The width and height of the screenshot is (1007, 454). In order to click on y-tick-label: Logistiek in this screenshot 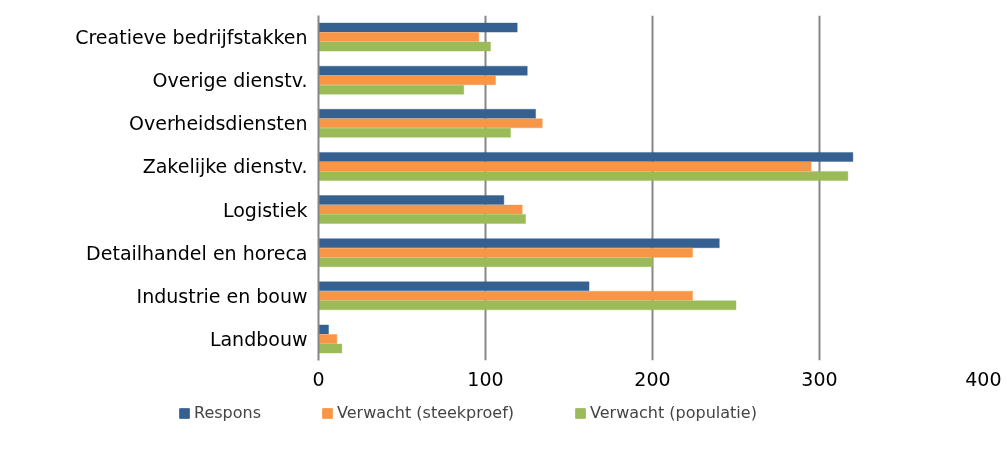, I will do `click(265, 209)`.